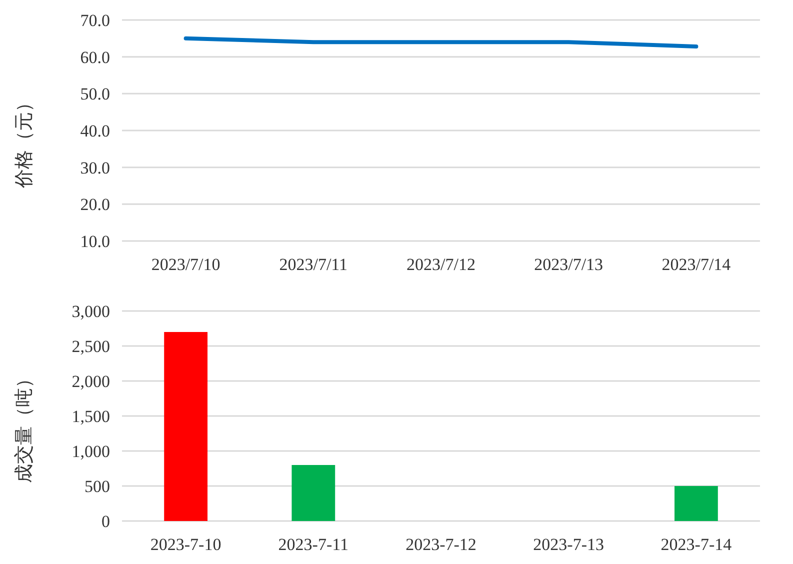  What do you see at coordinates (95, 204) in the screenshot?
I see `y-tick-label: 20.0` at bounding box center [95, 204].